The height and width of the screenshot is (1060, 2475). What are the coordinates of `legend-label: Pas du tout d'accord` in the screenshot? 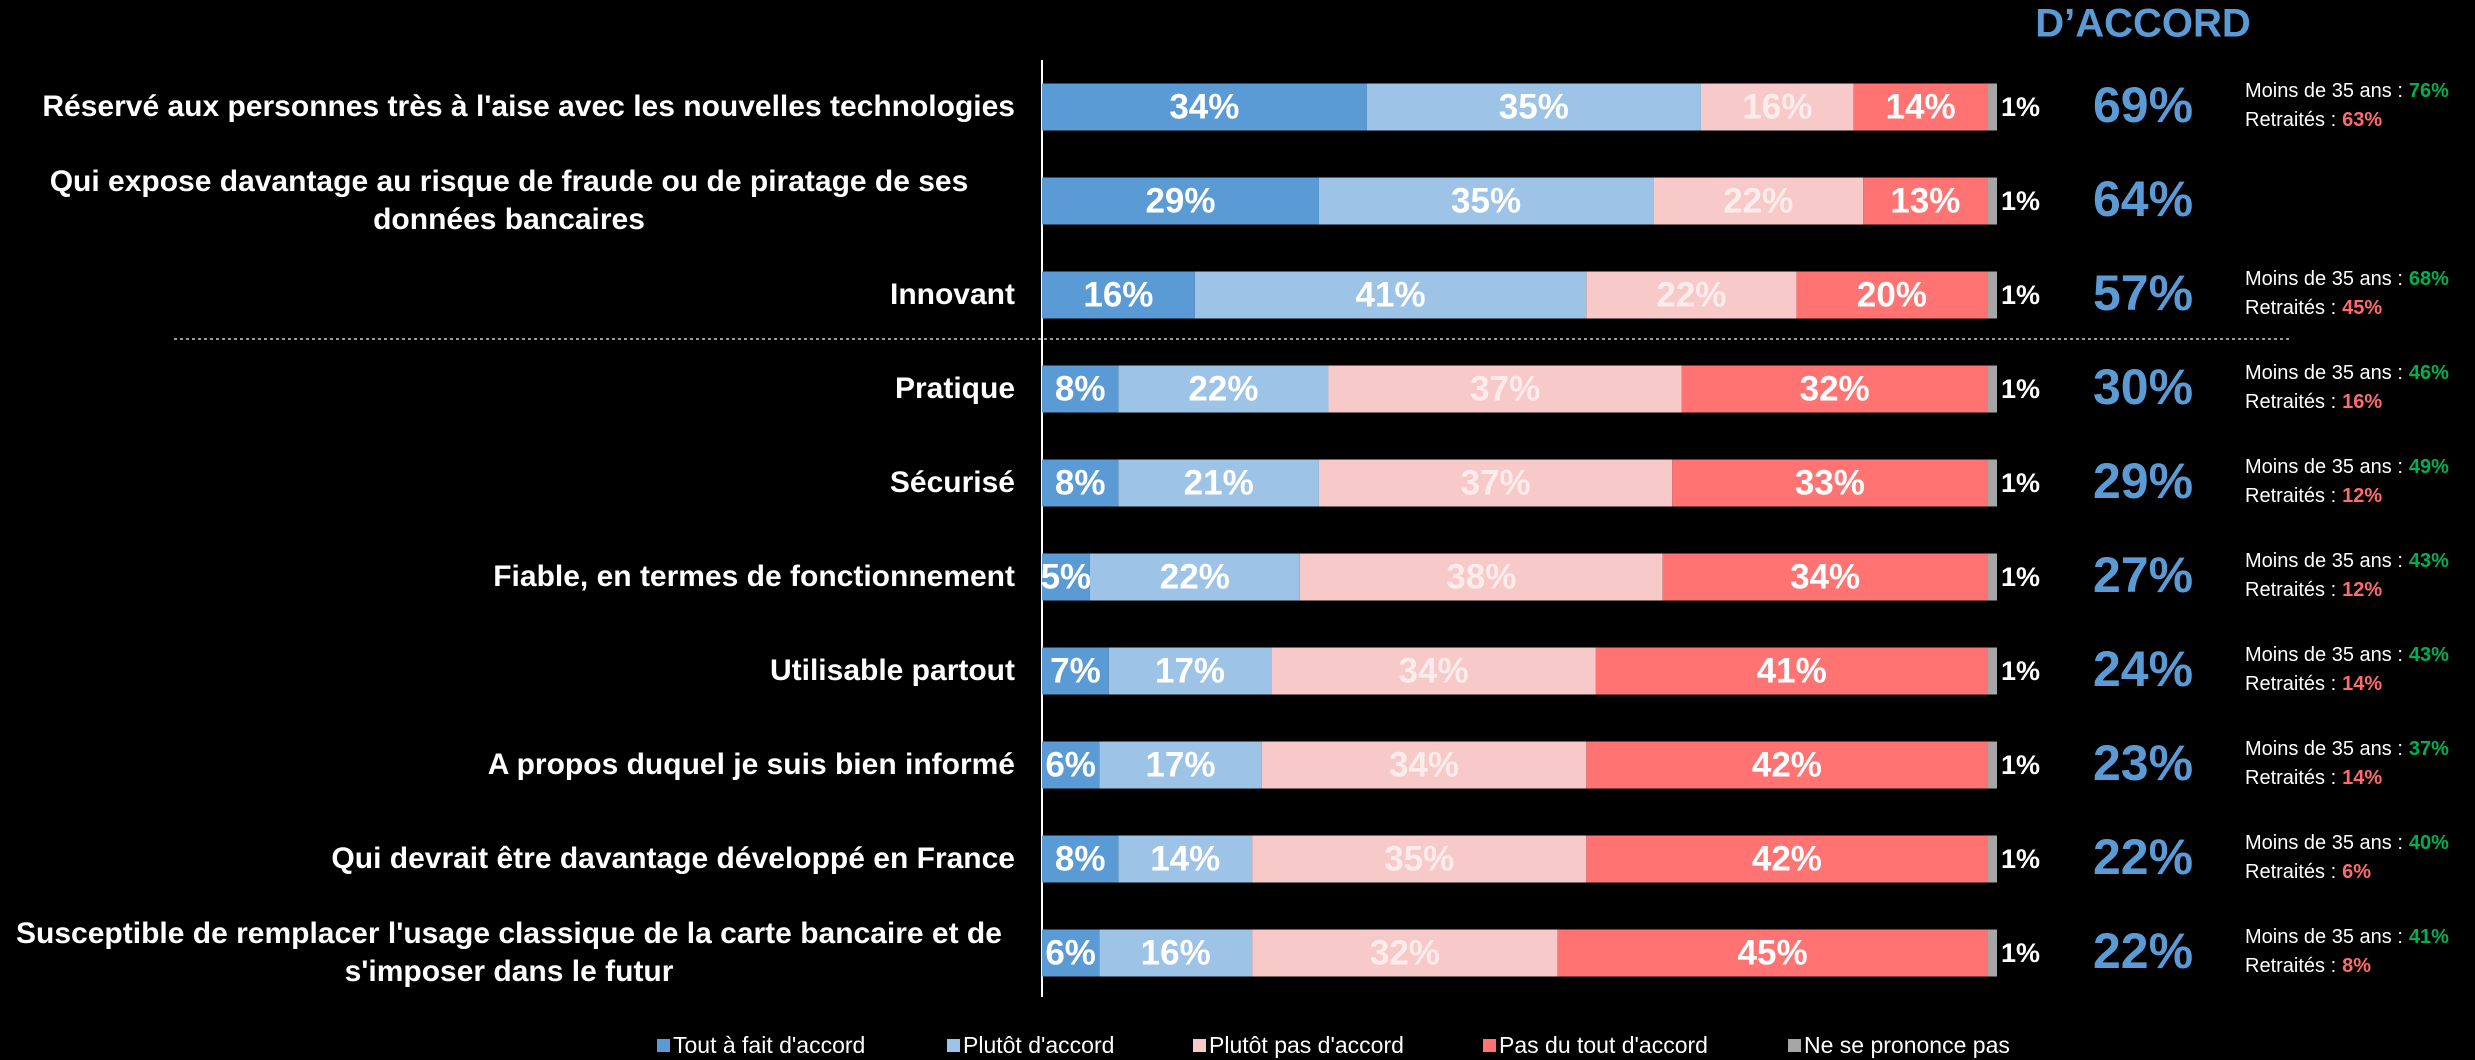 It's located at (1603, 1045).